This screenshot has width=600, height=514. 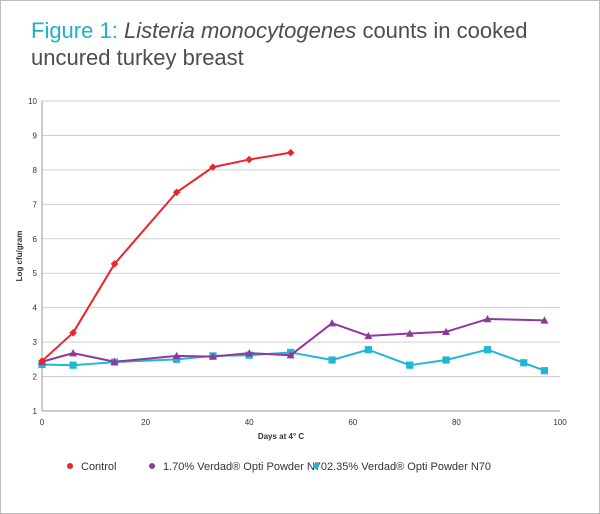 What do you see at coordinates (35, 411) in the screenshot?
I see `y-tick-label: 1` at bounding box center [35, 411].